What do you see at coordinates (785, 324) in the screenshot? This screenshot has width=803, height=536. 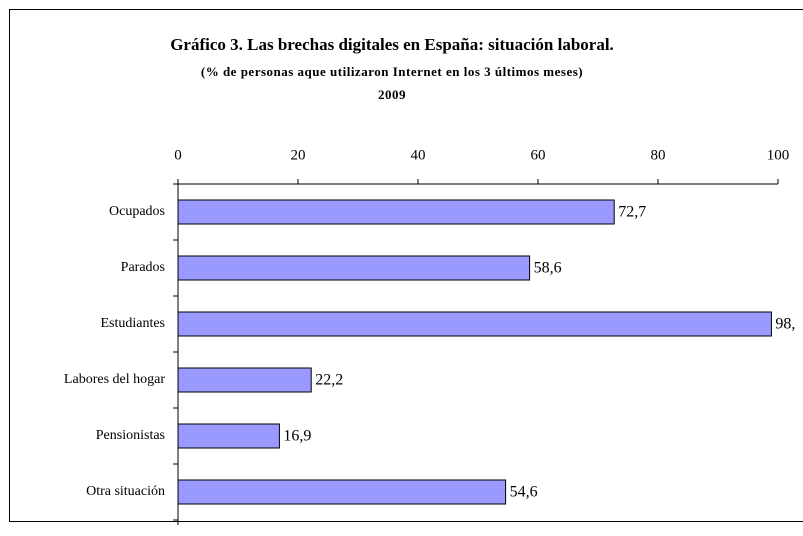 I see `value-label: 98,` at bounding box center [785, 324].